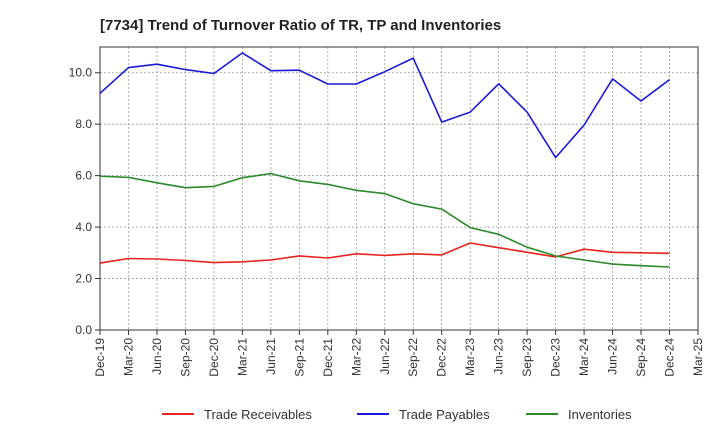 The image size is (720, 440). What do you see at coordinates (100, 357) in the screenshot?
I see `x-tick-label: Dec-19` at bounding box center [100, 357].